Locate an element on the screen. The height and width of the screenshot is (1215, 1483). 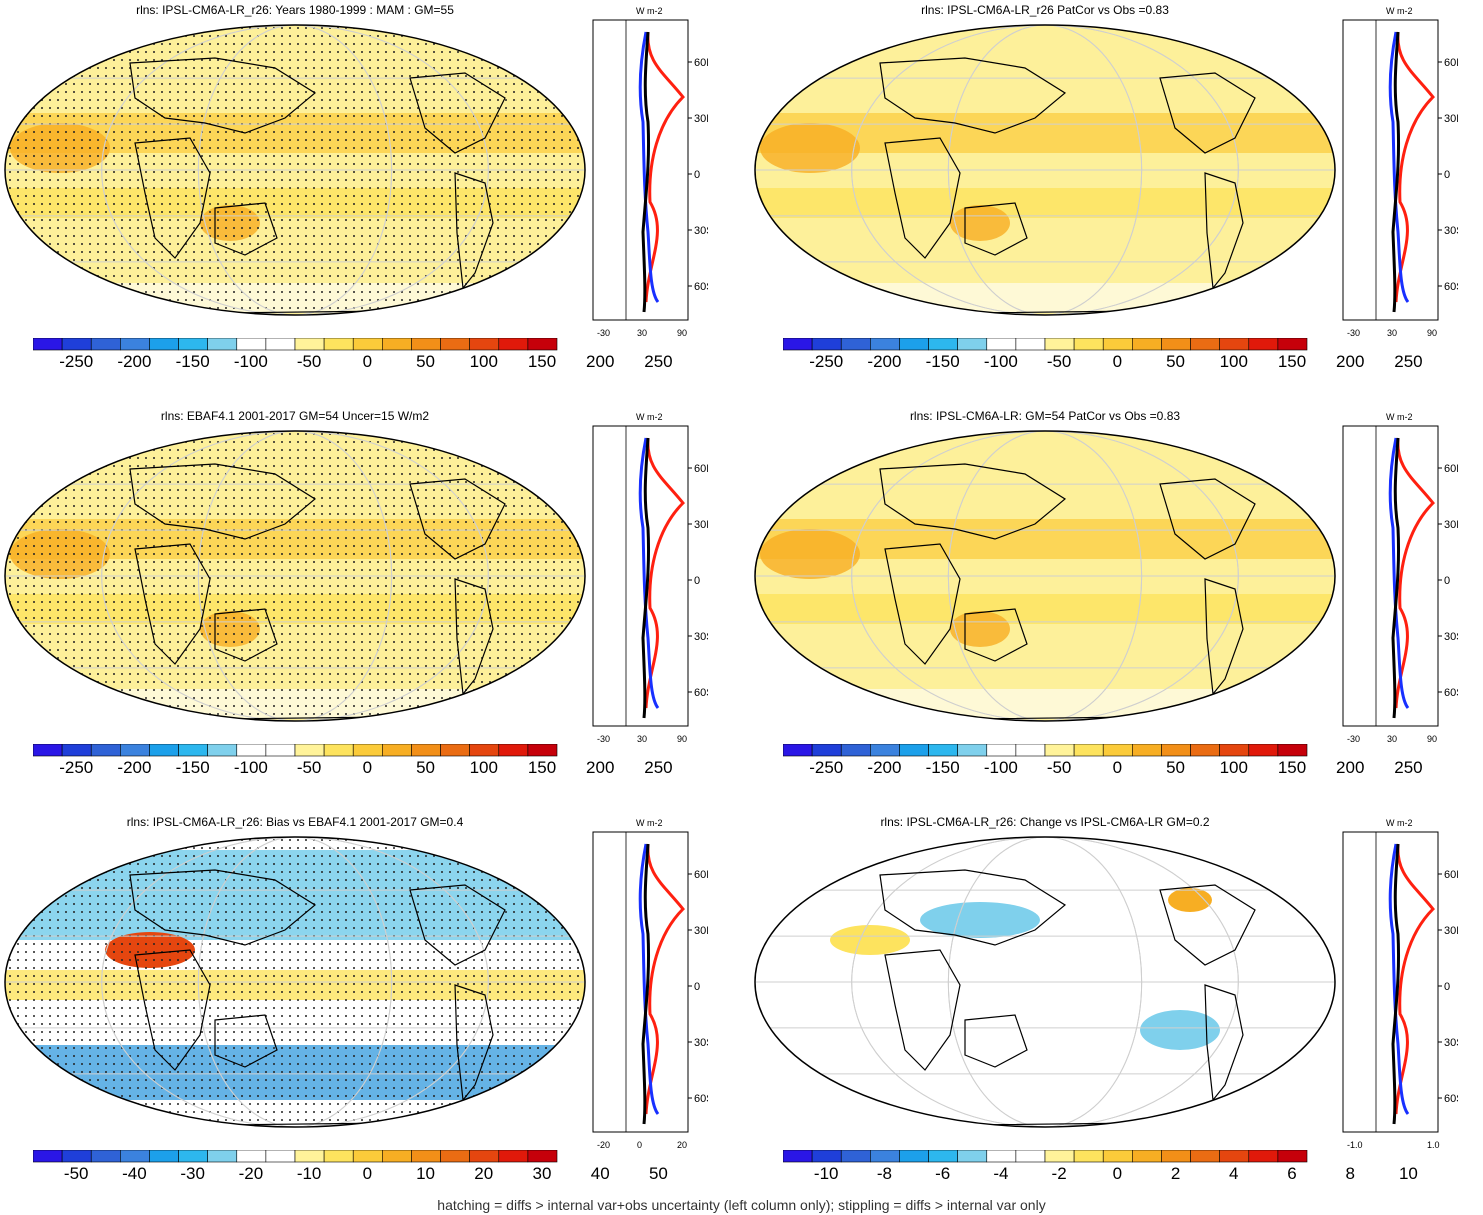
colorbar-label: 30 is located at coordinates (542, 1173).